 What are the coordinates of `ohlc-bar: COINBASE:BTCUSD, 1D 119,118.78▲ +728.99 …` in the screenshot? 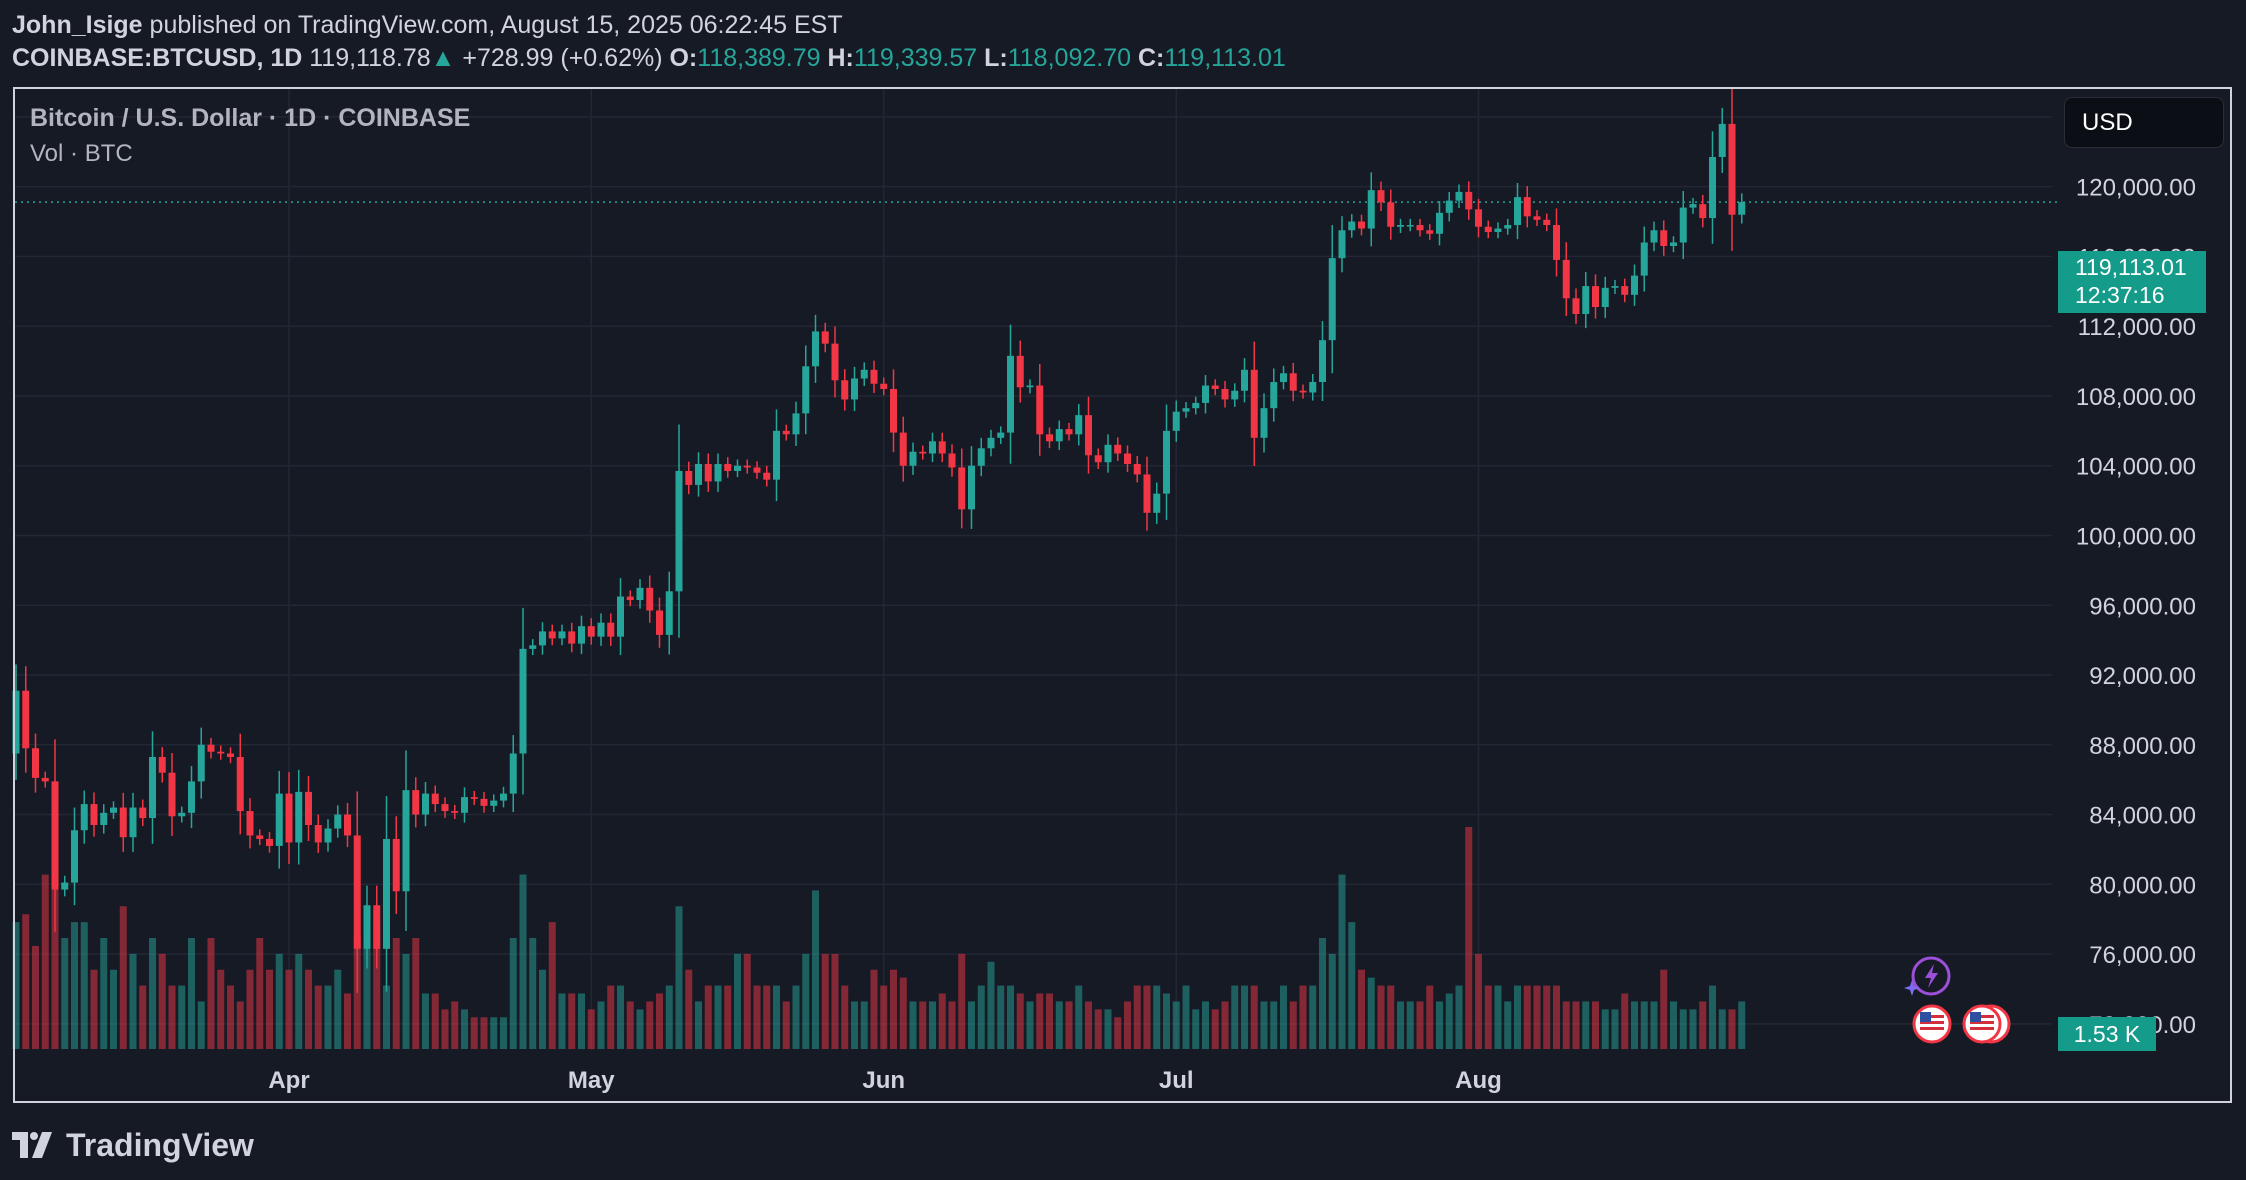 It's located at (649, 58).